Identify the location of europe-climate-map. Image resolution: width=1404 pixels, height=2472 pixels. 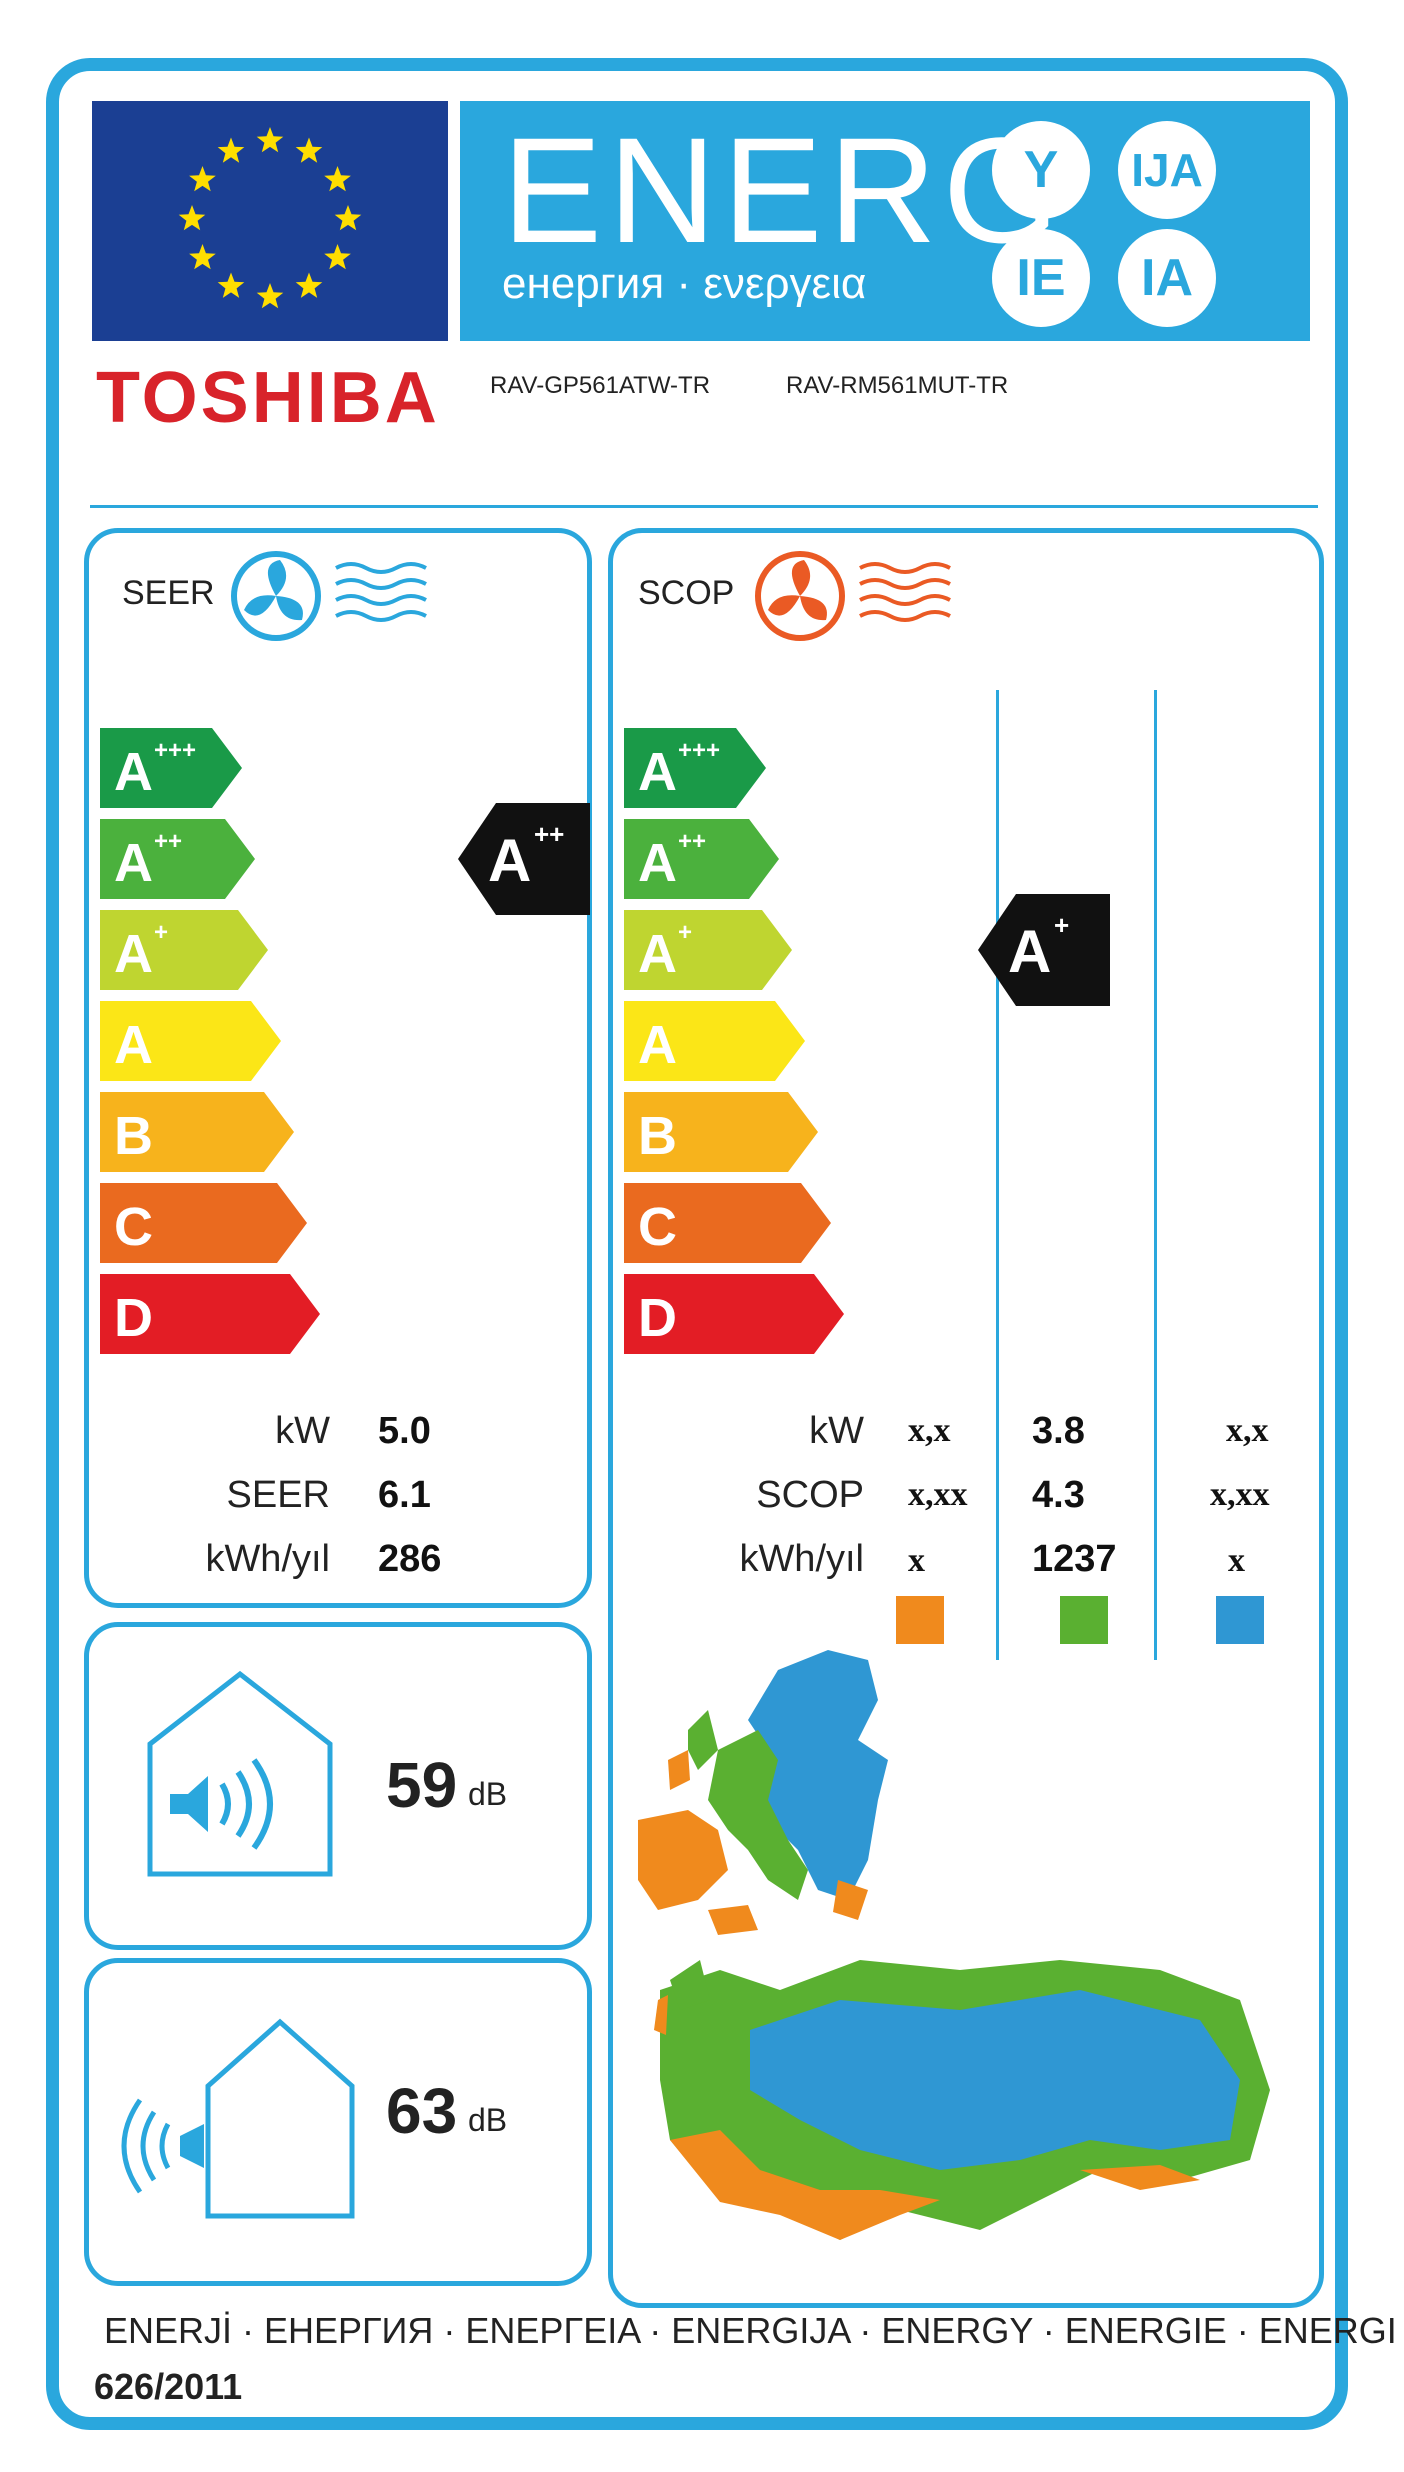
(763, 1792).